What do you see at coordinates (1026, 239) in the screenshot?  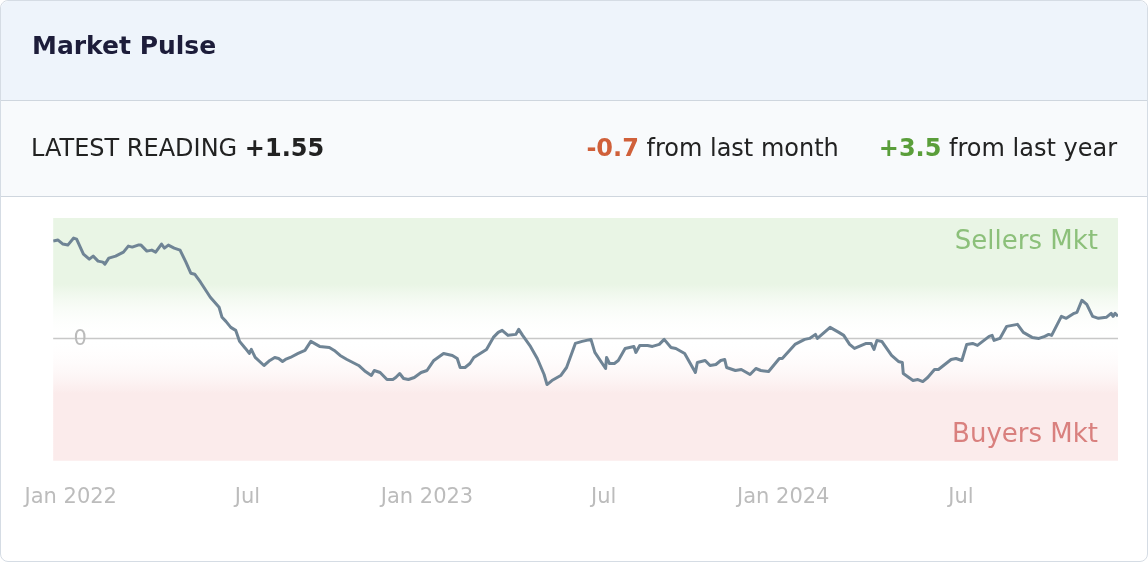 I see `band-label: Sellers Mkt` at bounding box center [1026, 239].